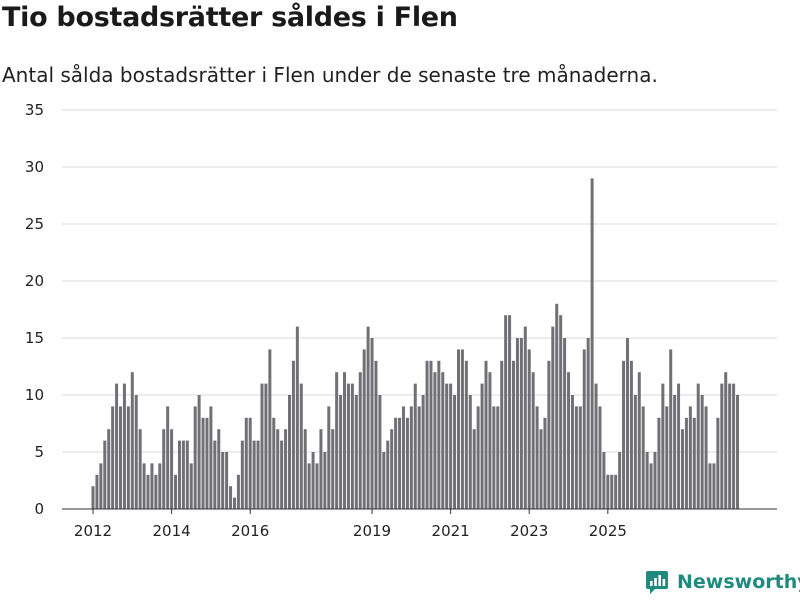  Describe the element at coordinates (230, 17) in the screenshot. I see `chart-title: Tio bostadsrätter såldes i Flen` at that location.